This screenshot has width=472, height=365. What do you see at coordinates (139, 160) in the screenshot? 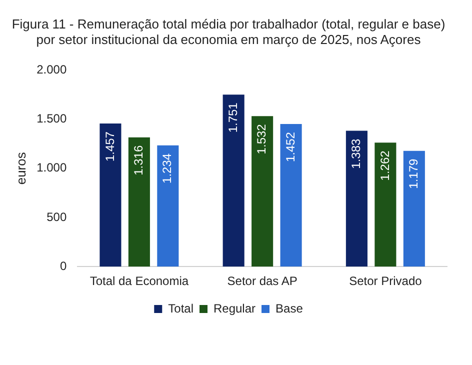
I see `data-label: 1.316` at bounding box center [139, 160].